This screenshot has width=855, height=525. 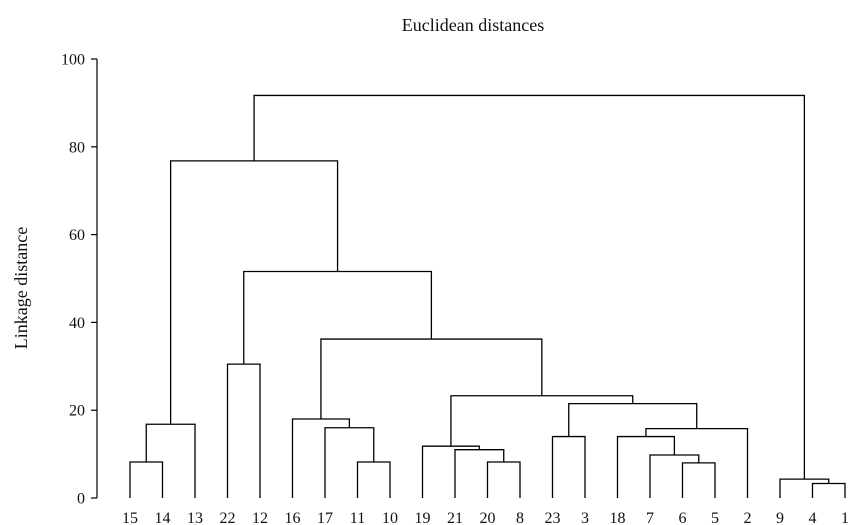 I want to click on y-tick-label: 40, so click(x=77, y=323).